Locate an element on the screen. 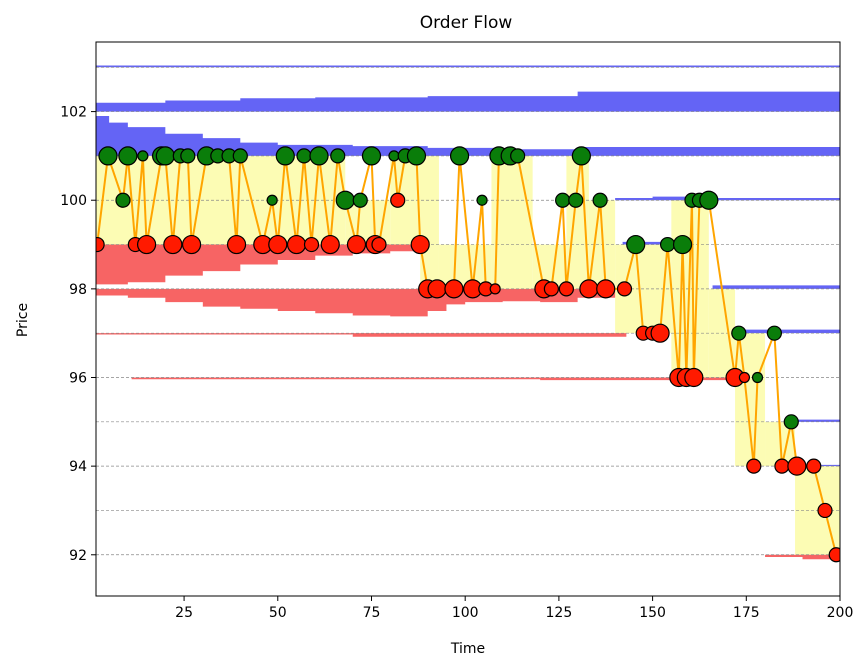 The height and width of the screenshot is (663, 863). y-tick-label: 102 is located at coordinates (73, 113).